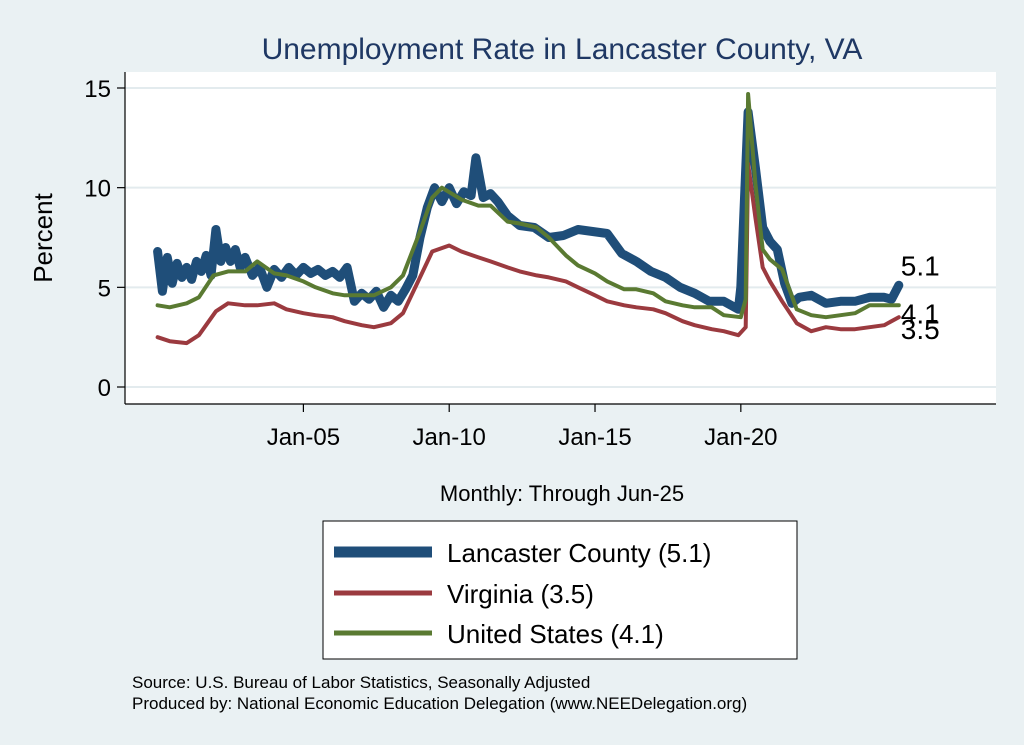 This screenshot has height=745, width=1024. What do you see at coordinates (104, 388) in the screenshot?
I see `y-tick-label: 0` at bounding box center [104, 388].